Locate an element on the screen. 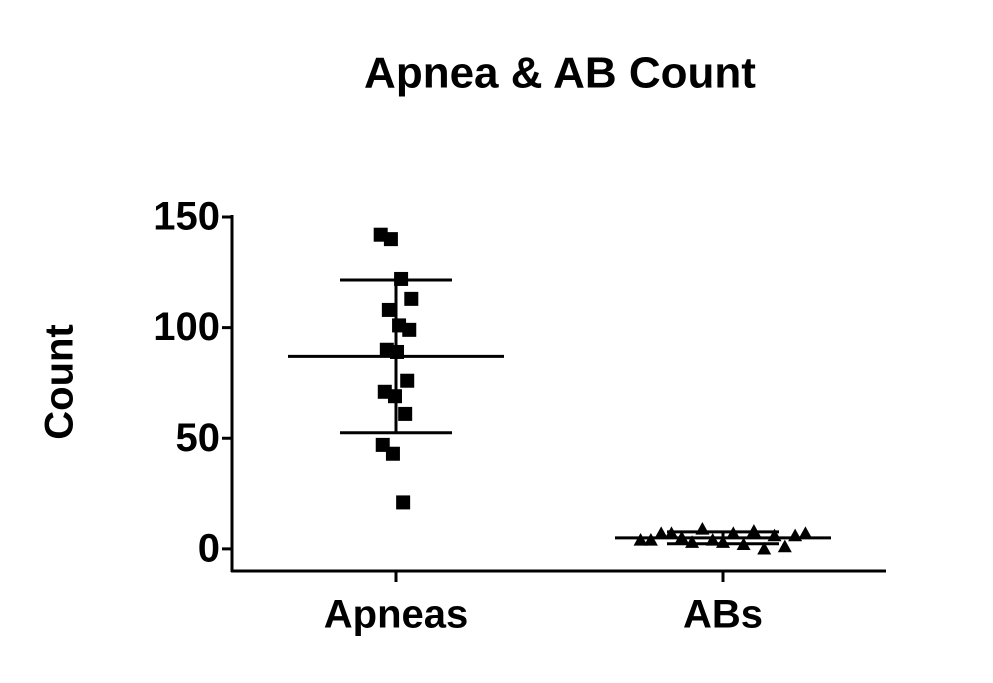 The width and height of the screenshot is (993, 683). x-tick-label: ABs is located at coordinates (723, 615).